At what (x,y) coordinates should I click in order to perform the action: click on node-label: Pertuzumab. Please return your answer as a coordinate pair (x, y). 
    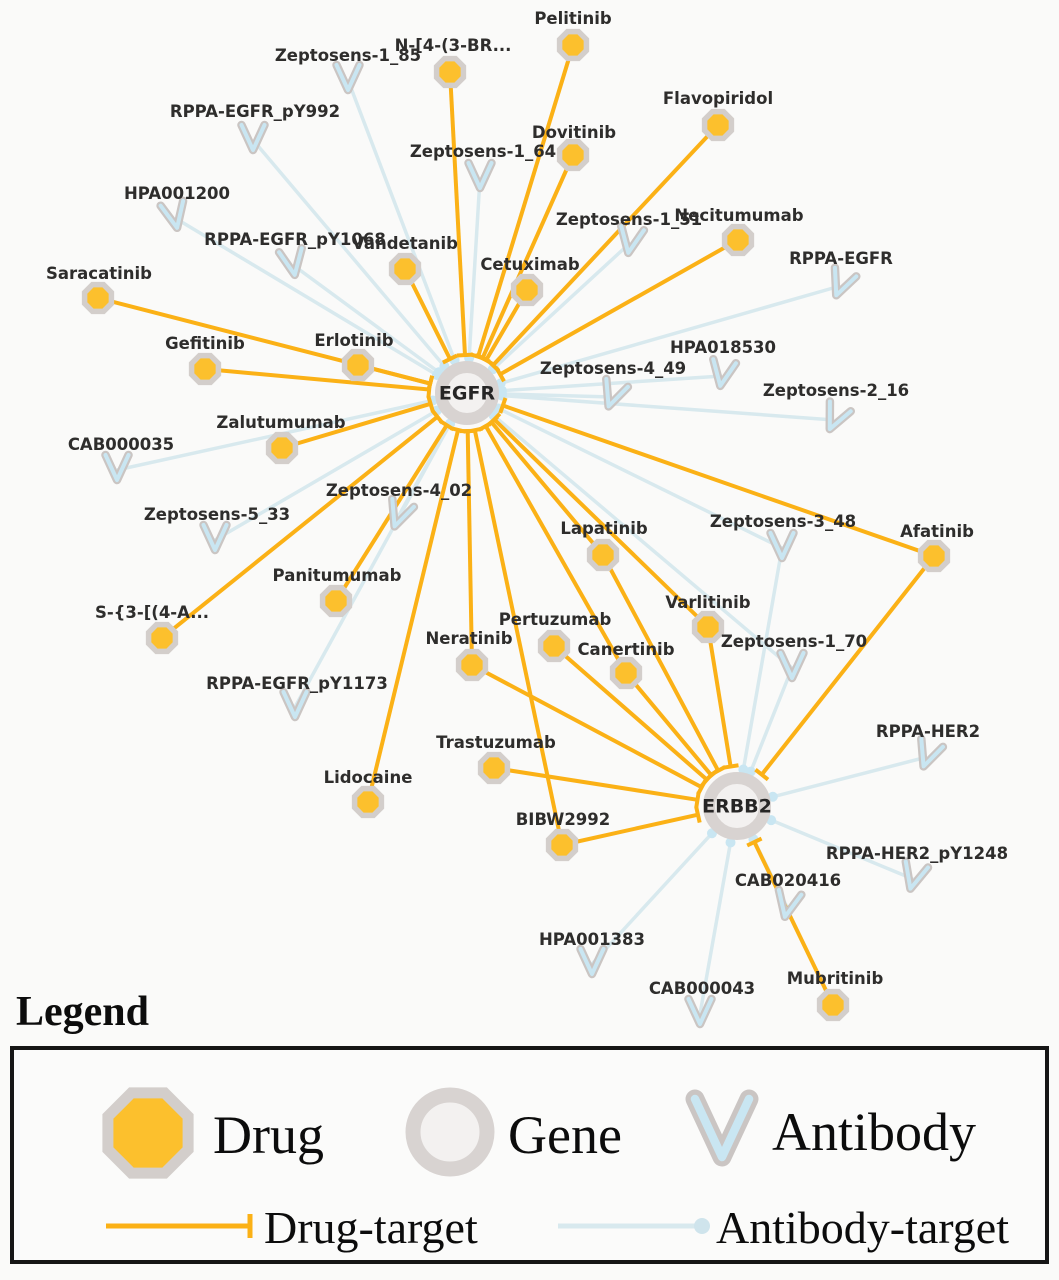
    Looking at the image, I should click on (555, 619).